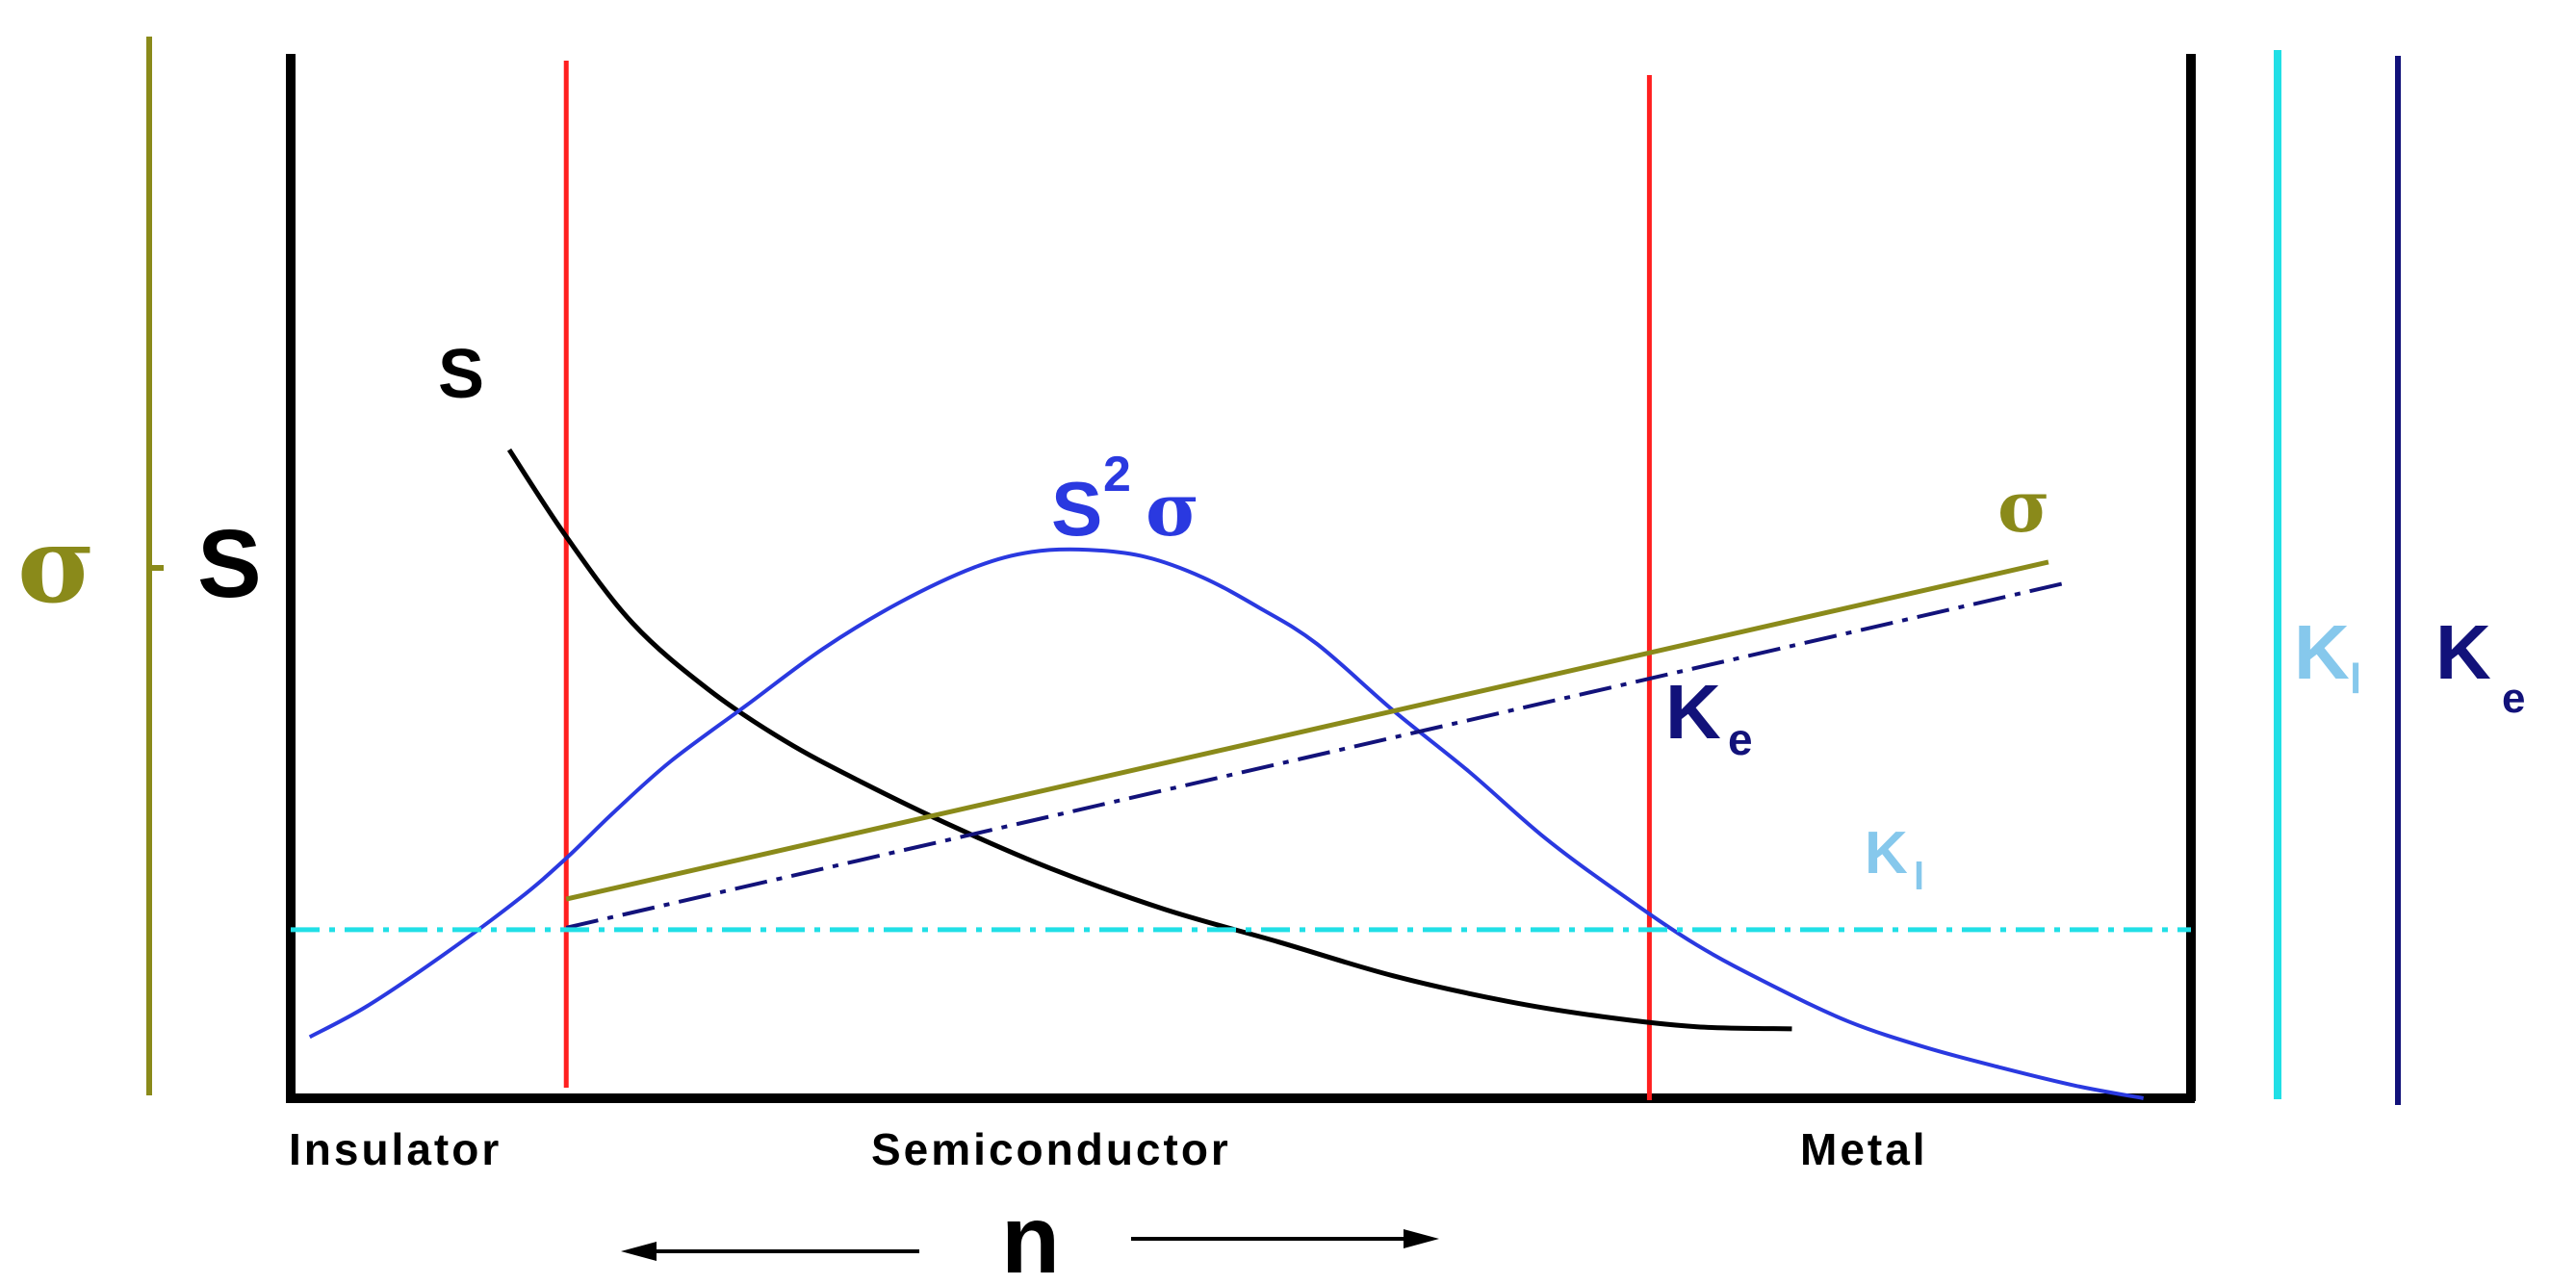 The width and height of the screenshot is (2576, 1285). Describe the element at coordinates (1030, 1235) in the screenshot. I see `x-axis-label-n: n` at that location.